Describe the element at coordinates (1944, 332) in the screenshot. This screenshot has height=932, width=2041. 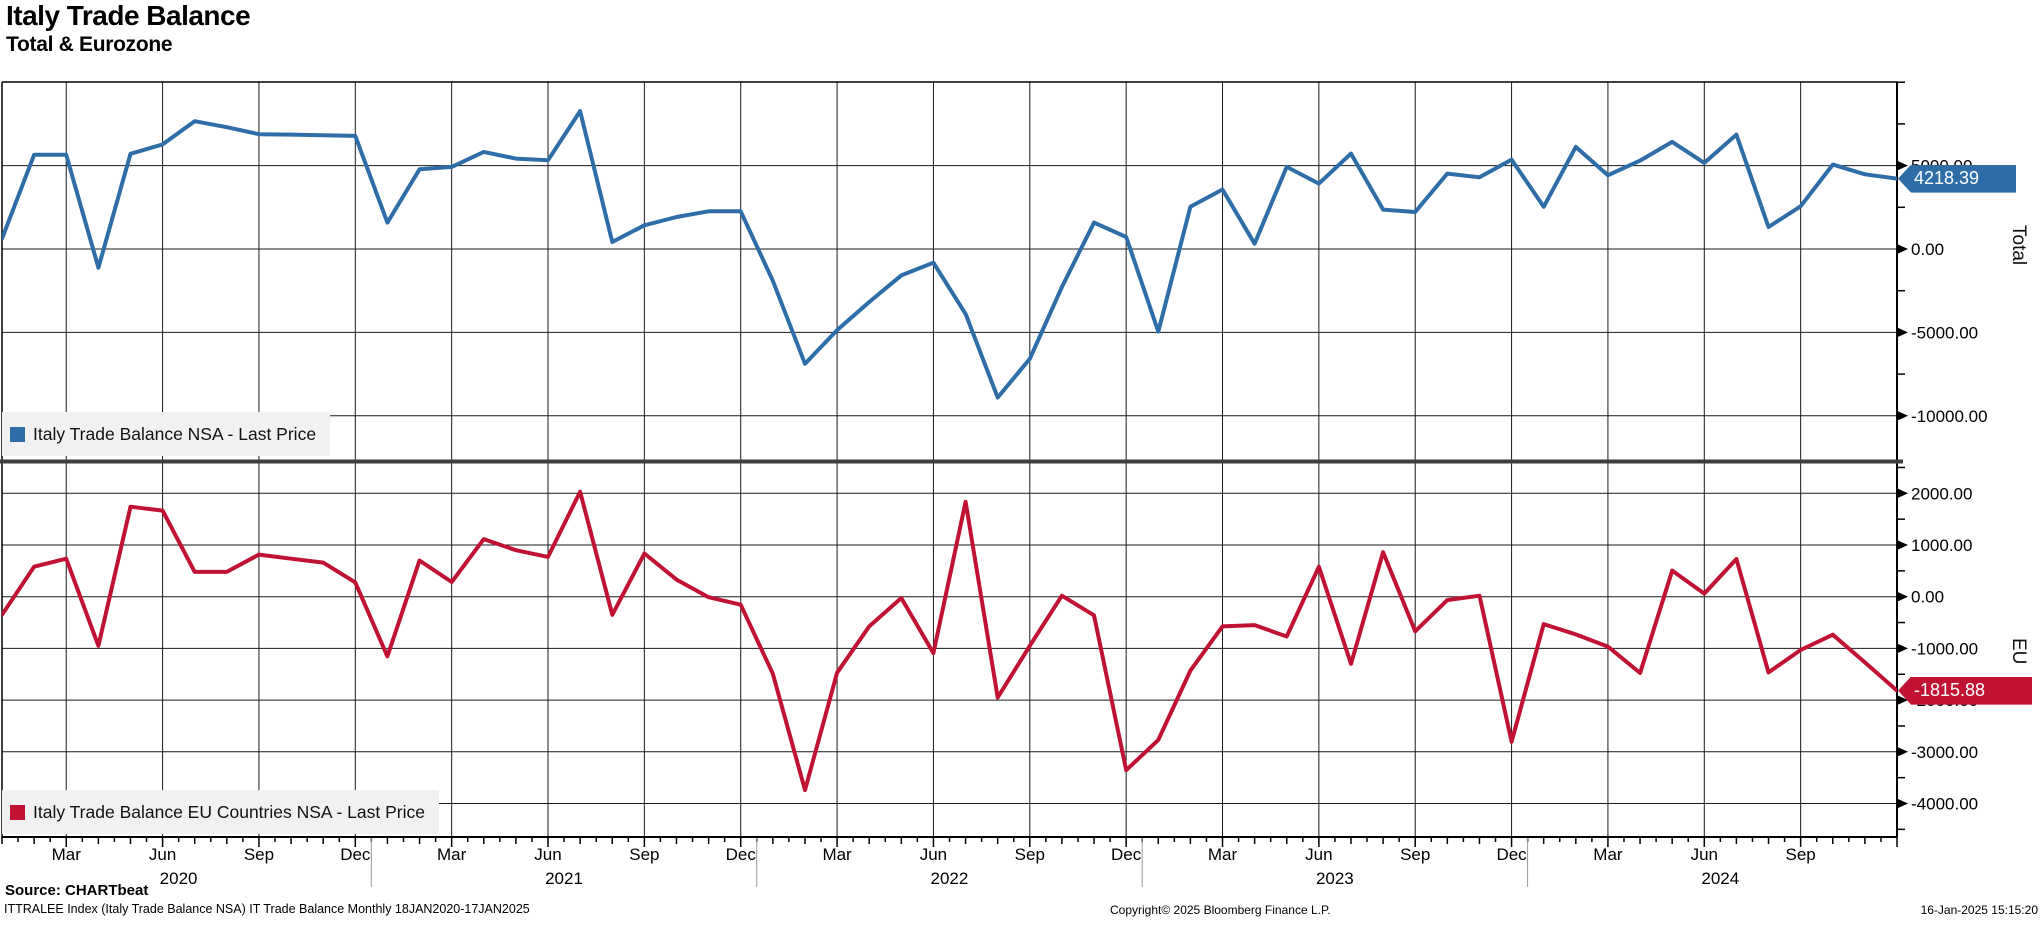
I see `y-tick-label: -5000.00` at that location.